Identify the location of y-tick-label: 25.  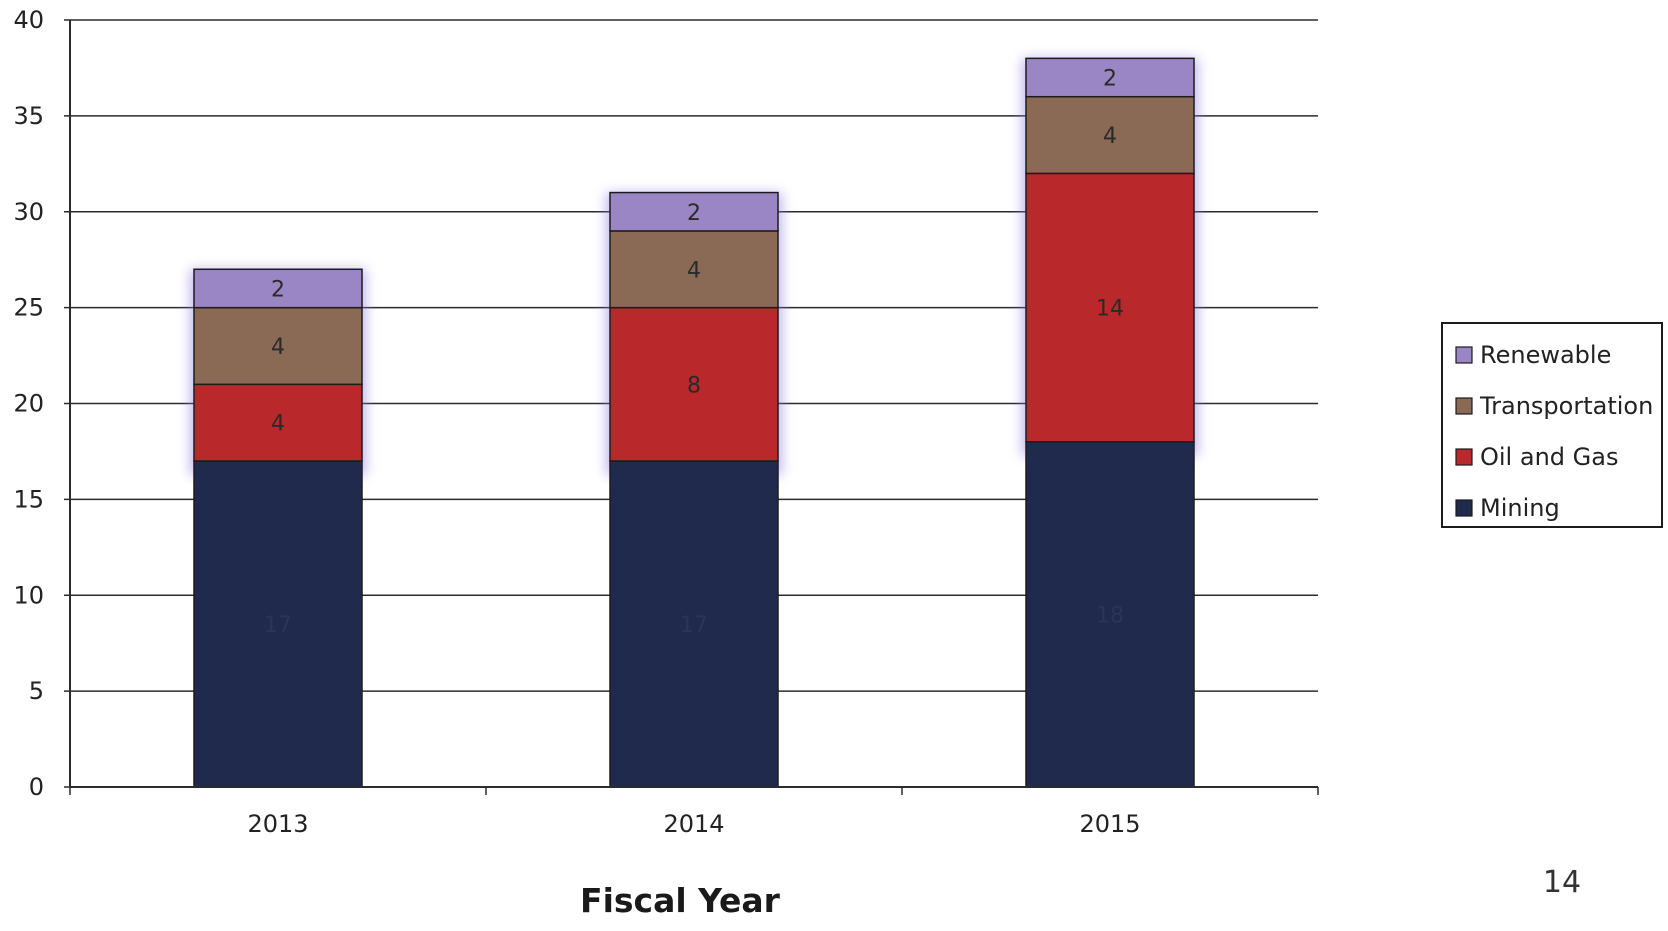
(28, 308).